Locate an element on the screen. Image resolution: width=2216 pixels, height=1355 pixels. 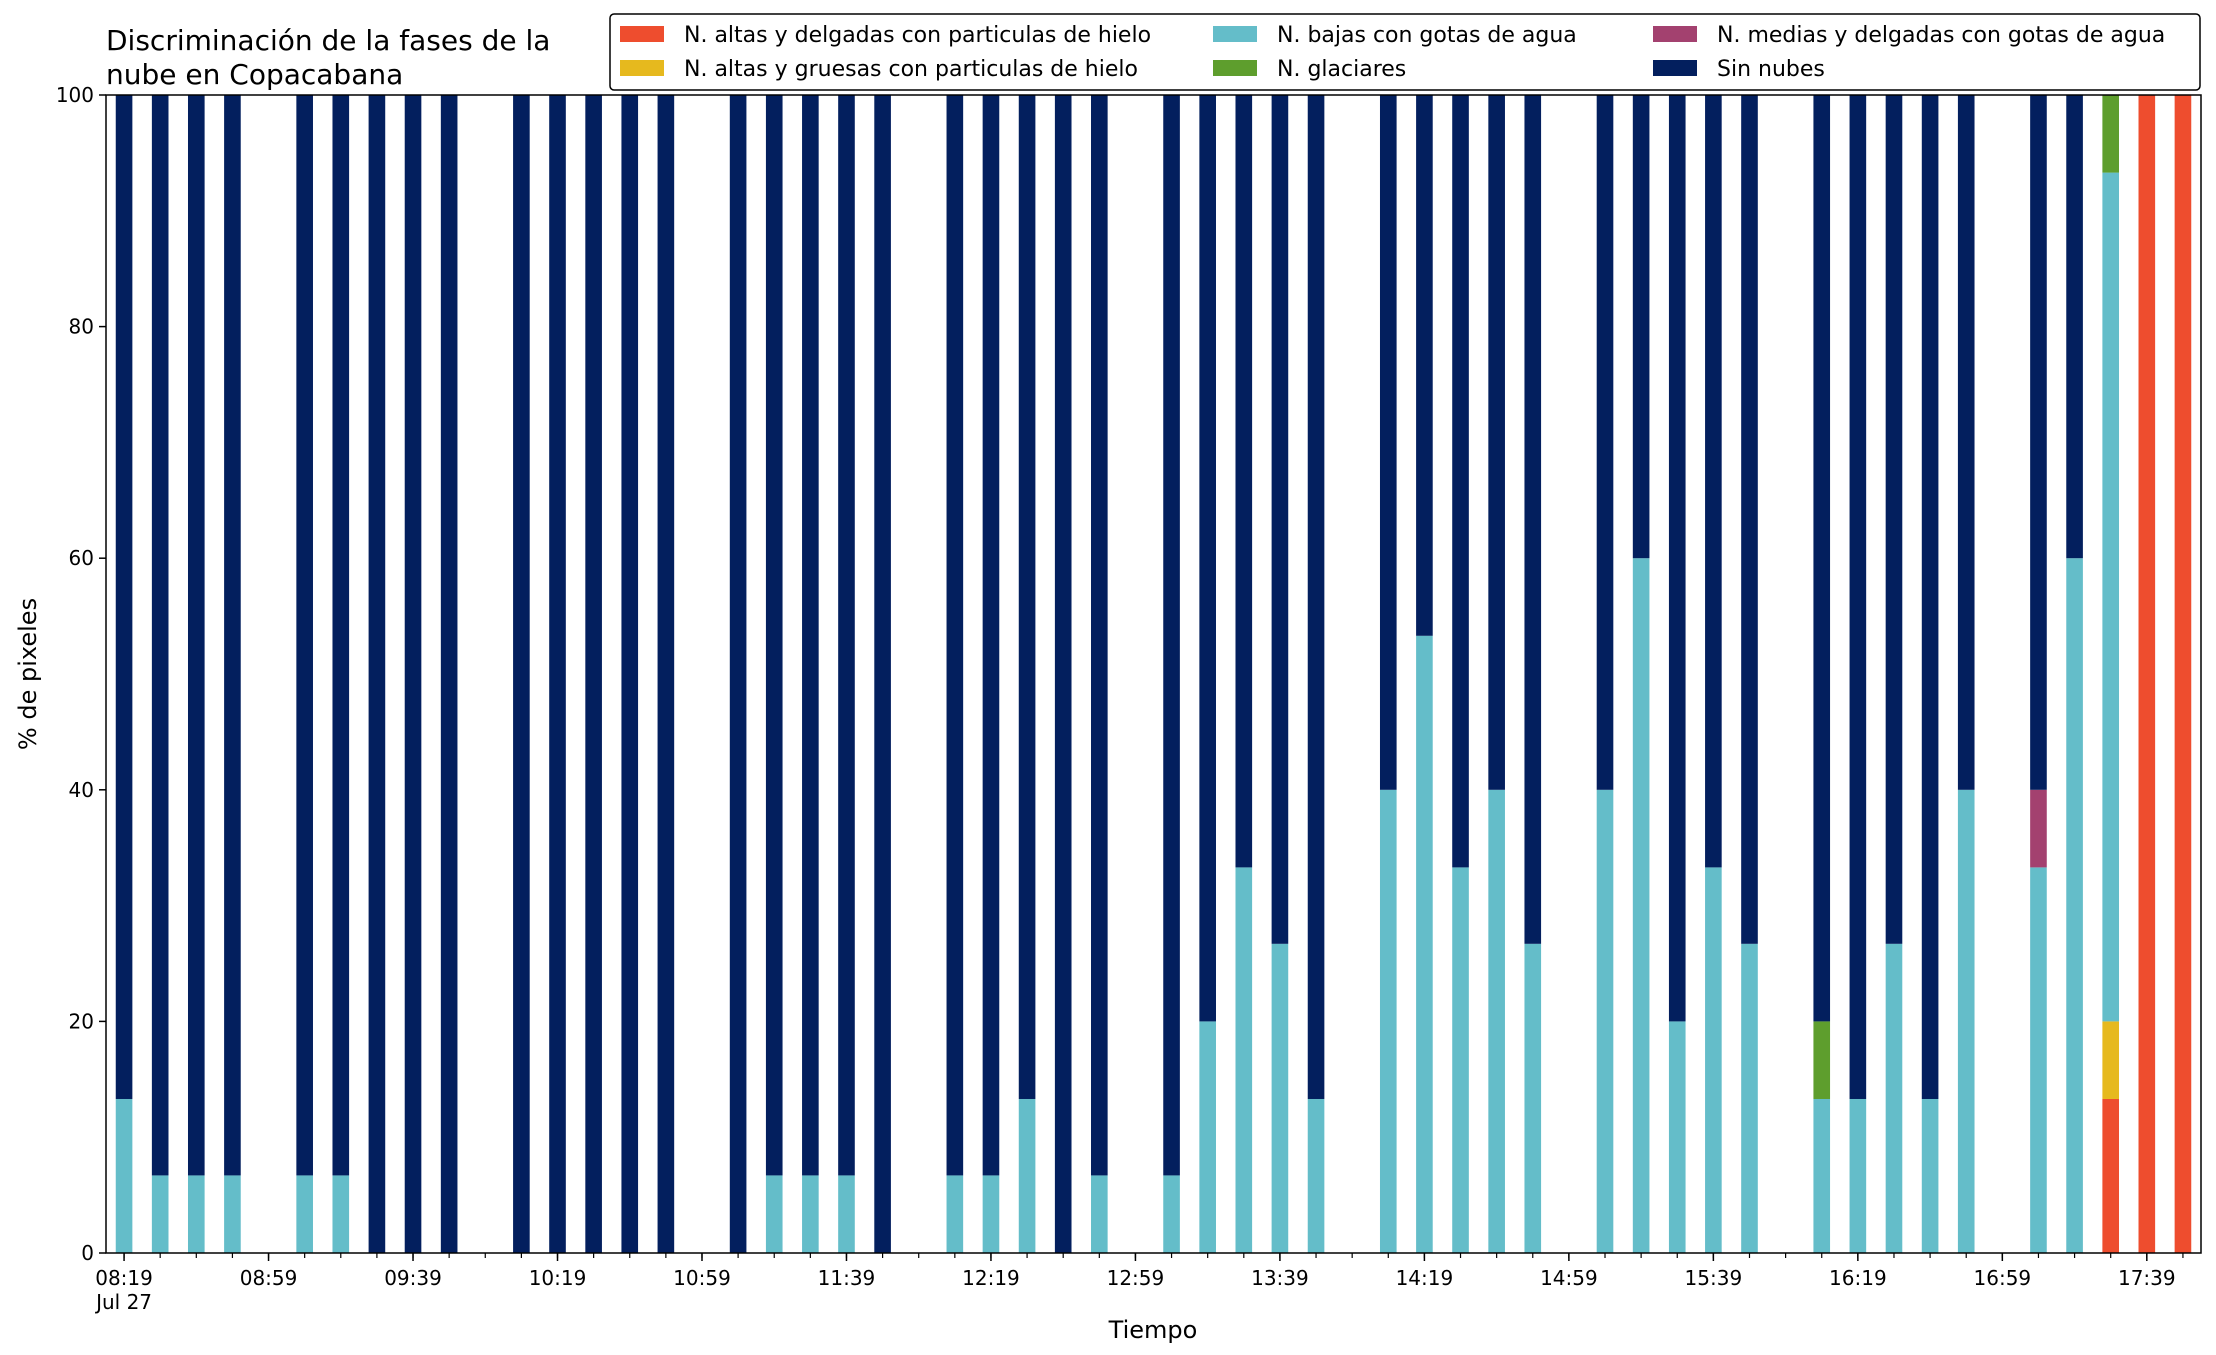
x-tick-label-0859: 08:59 is located at coordinates (269, 1278).